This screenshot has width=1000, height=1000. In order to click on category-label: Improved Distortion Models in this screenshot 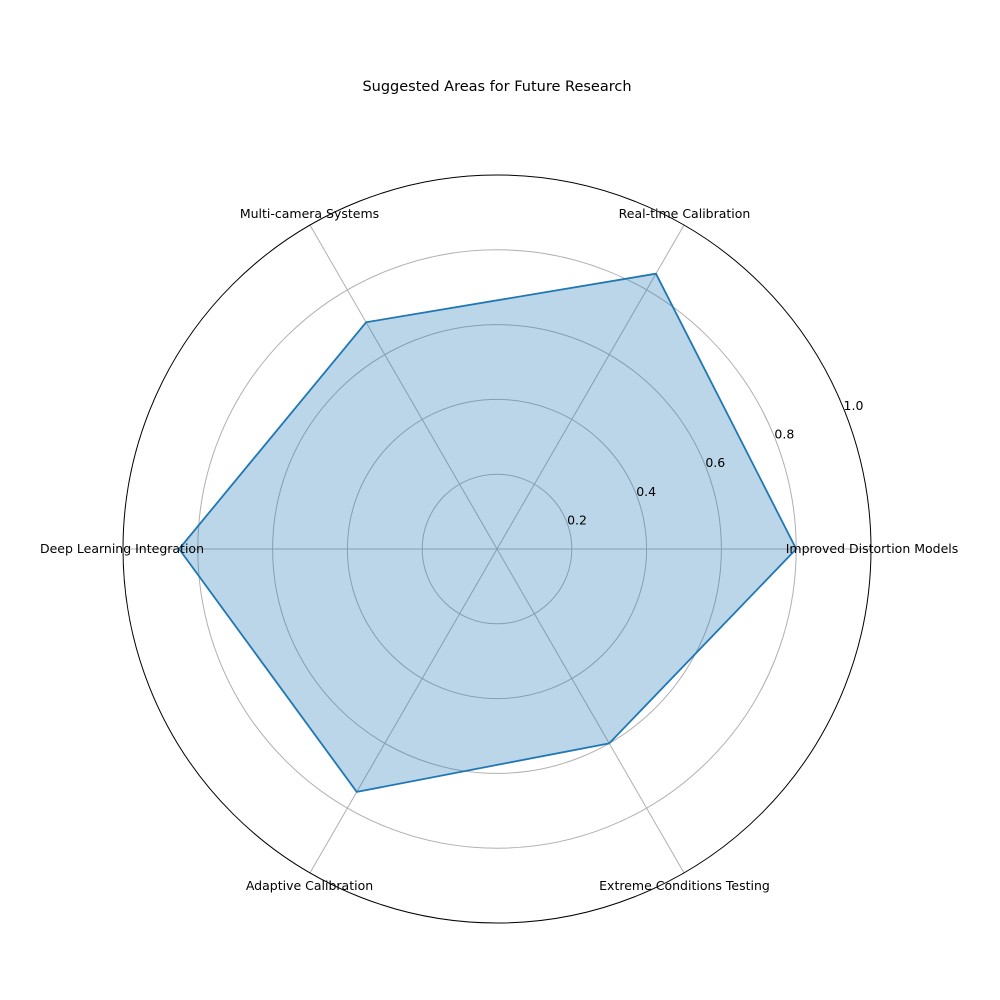, I will do `click(872, 548)`.